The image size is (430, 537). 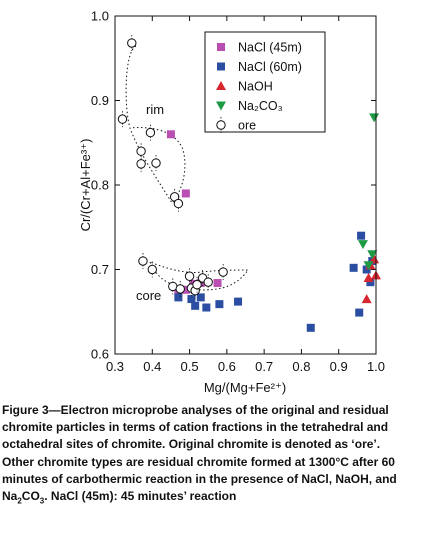 What do you see at coordinates (85, 185) in the screenshot?
I see `y-axis-title: Cr/(Cr+Al+Fe³⁺)` at bounding box center [85, 185].